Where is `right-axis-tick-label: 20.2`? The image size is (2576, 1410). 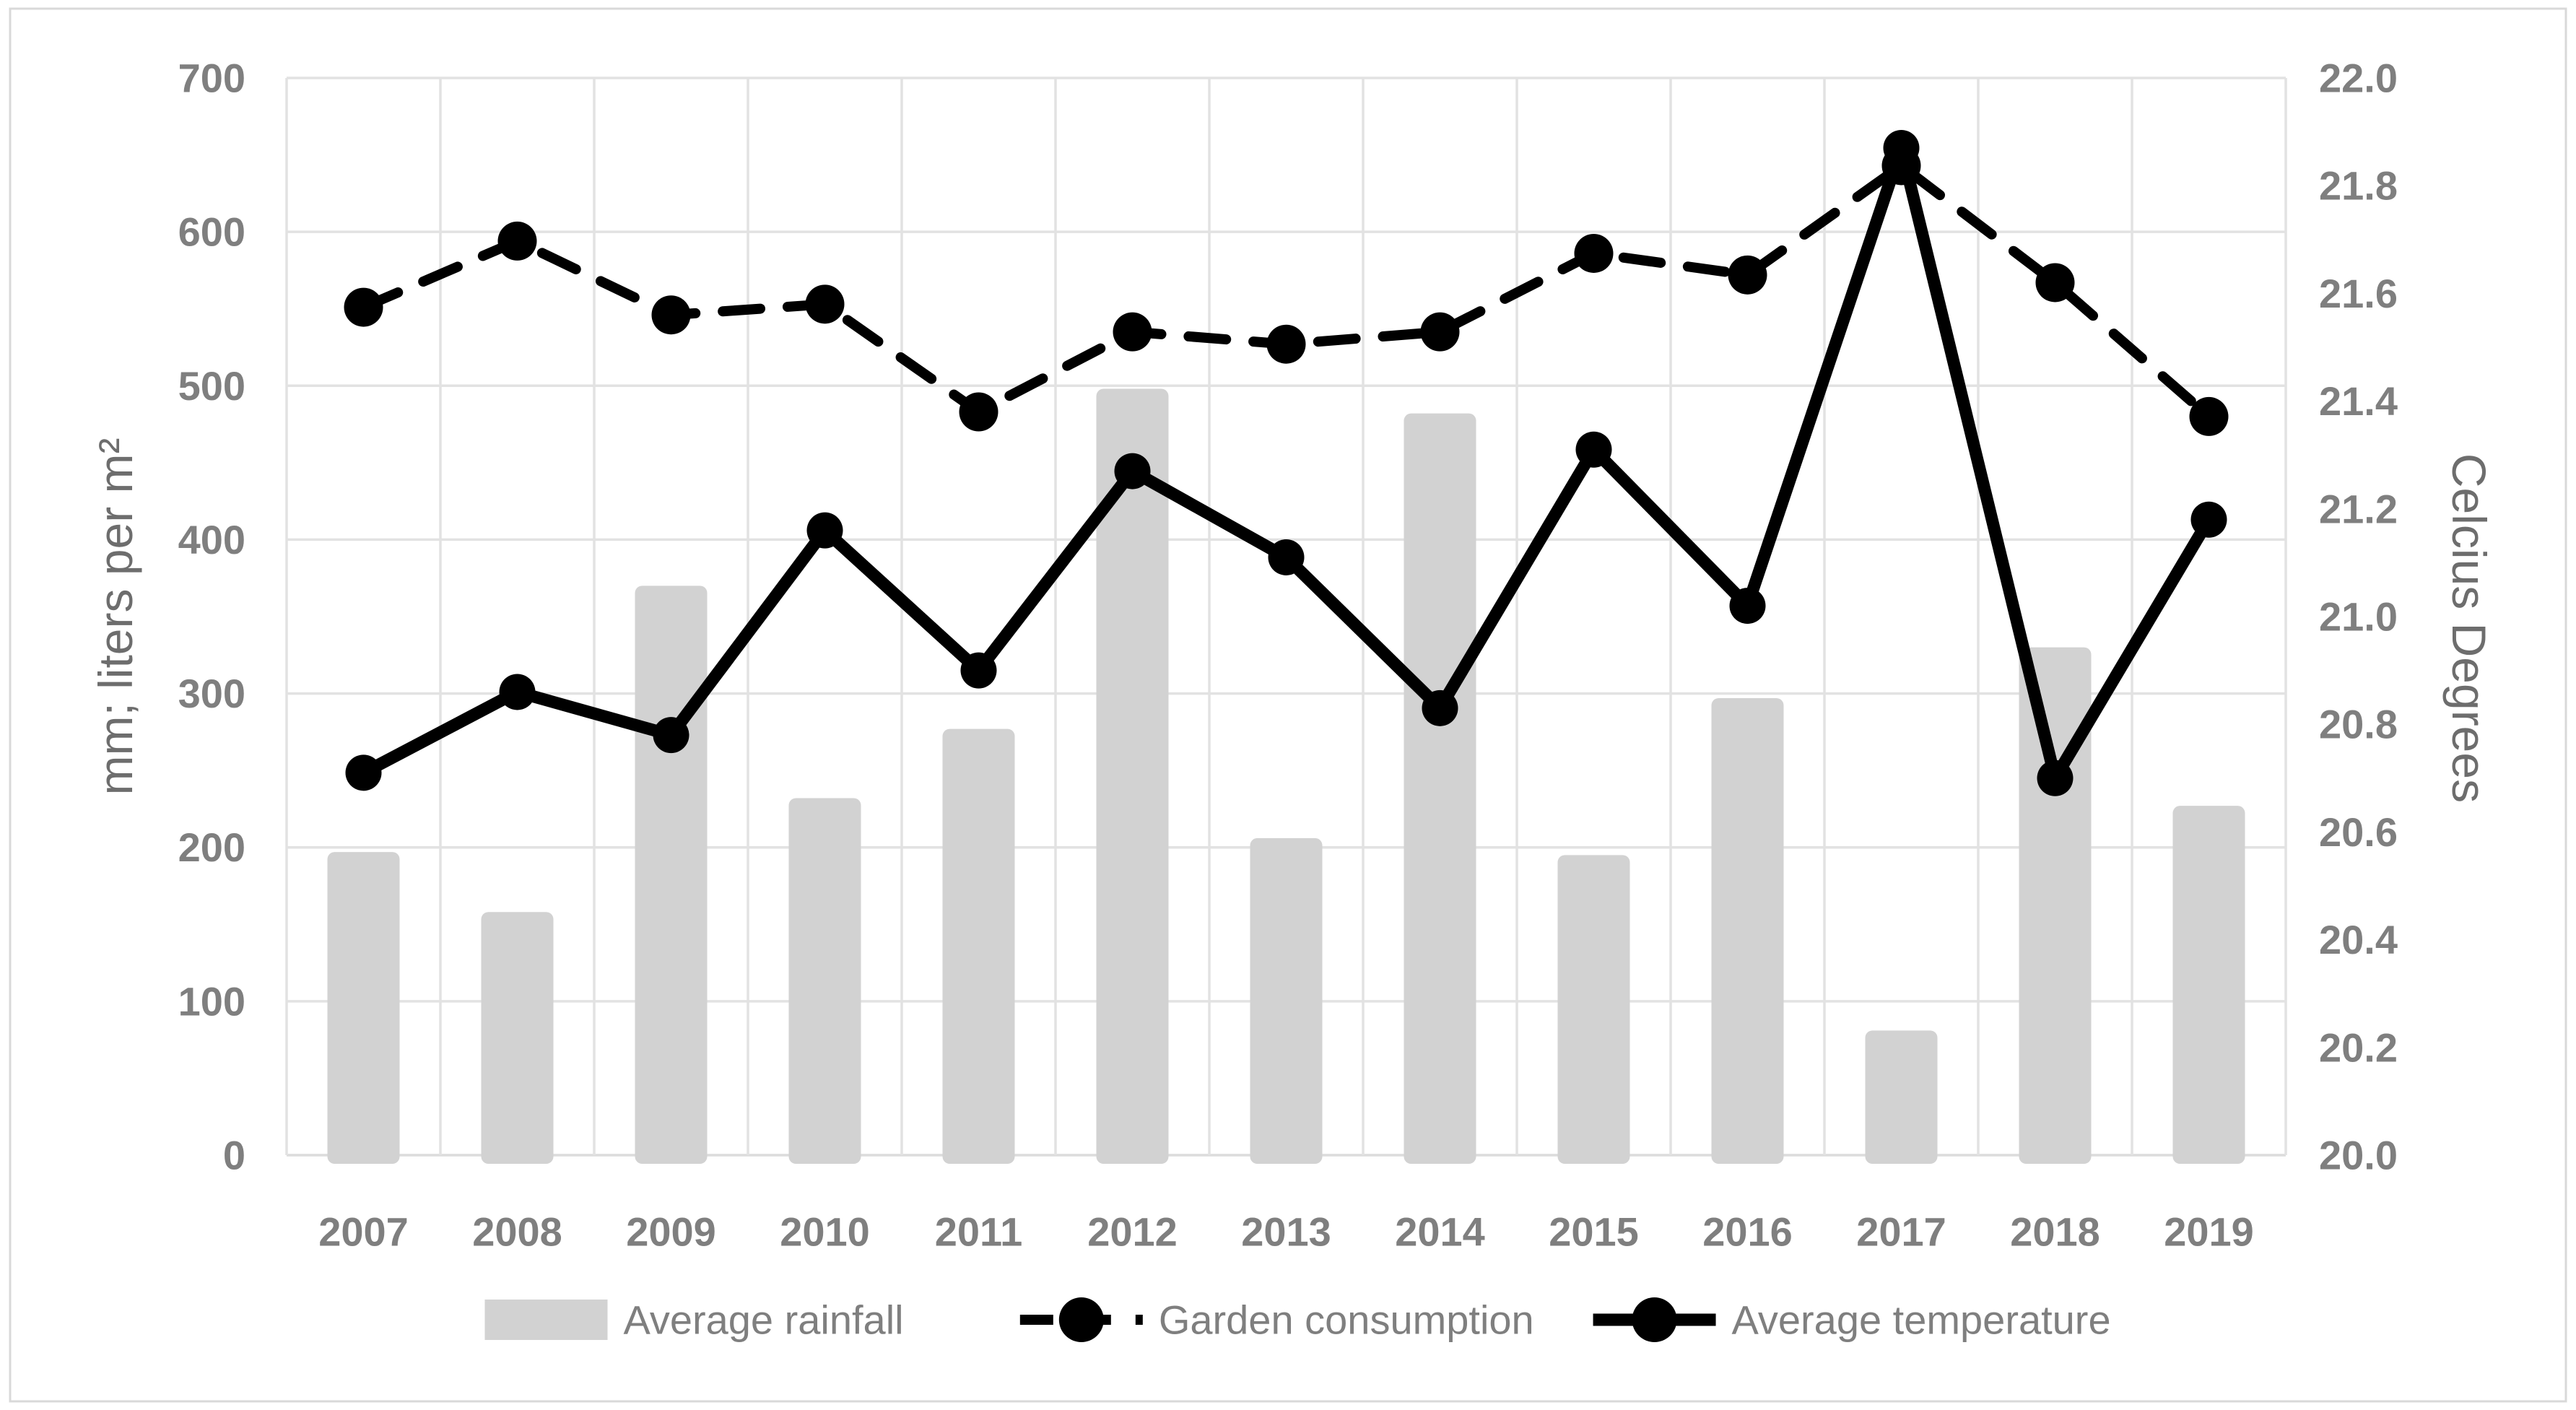
right-axis-tick-label: 20.2 is located at coordinates (2358, 1047).